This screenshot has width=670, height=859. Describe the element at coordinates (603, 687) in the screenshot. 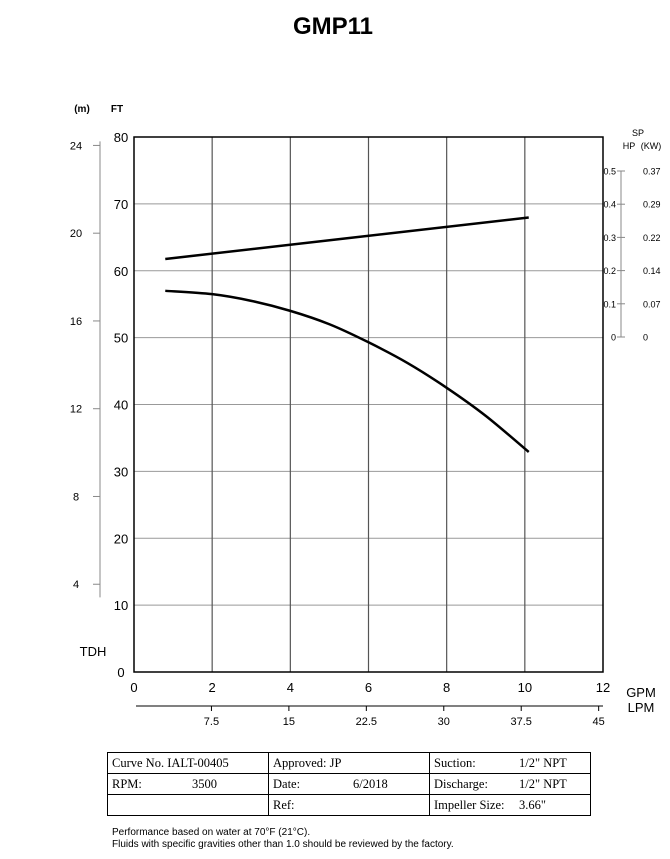

I see `x-tick-label: 12` at that location.